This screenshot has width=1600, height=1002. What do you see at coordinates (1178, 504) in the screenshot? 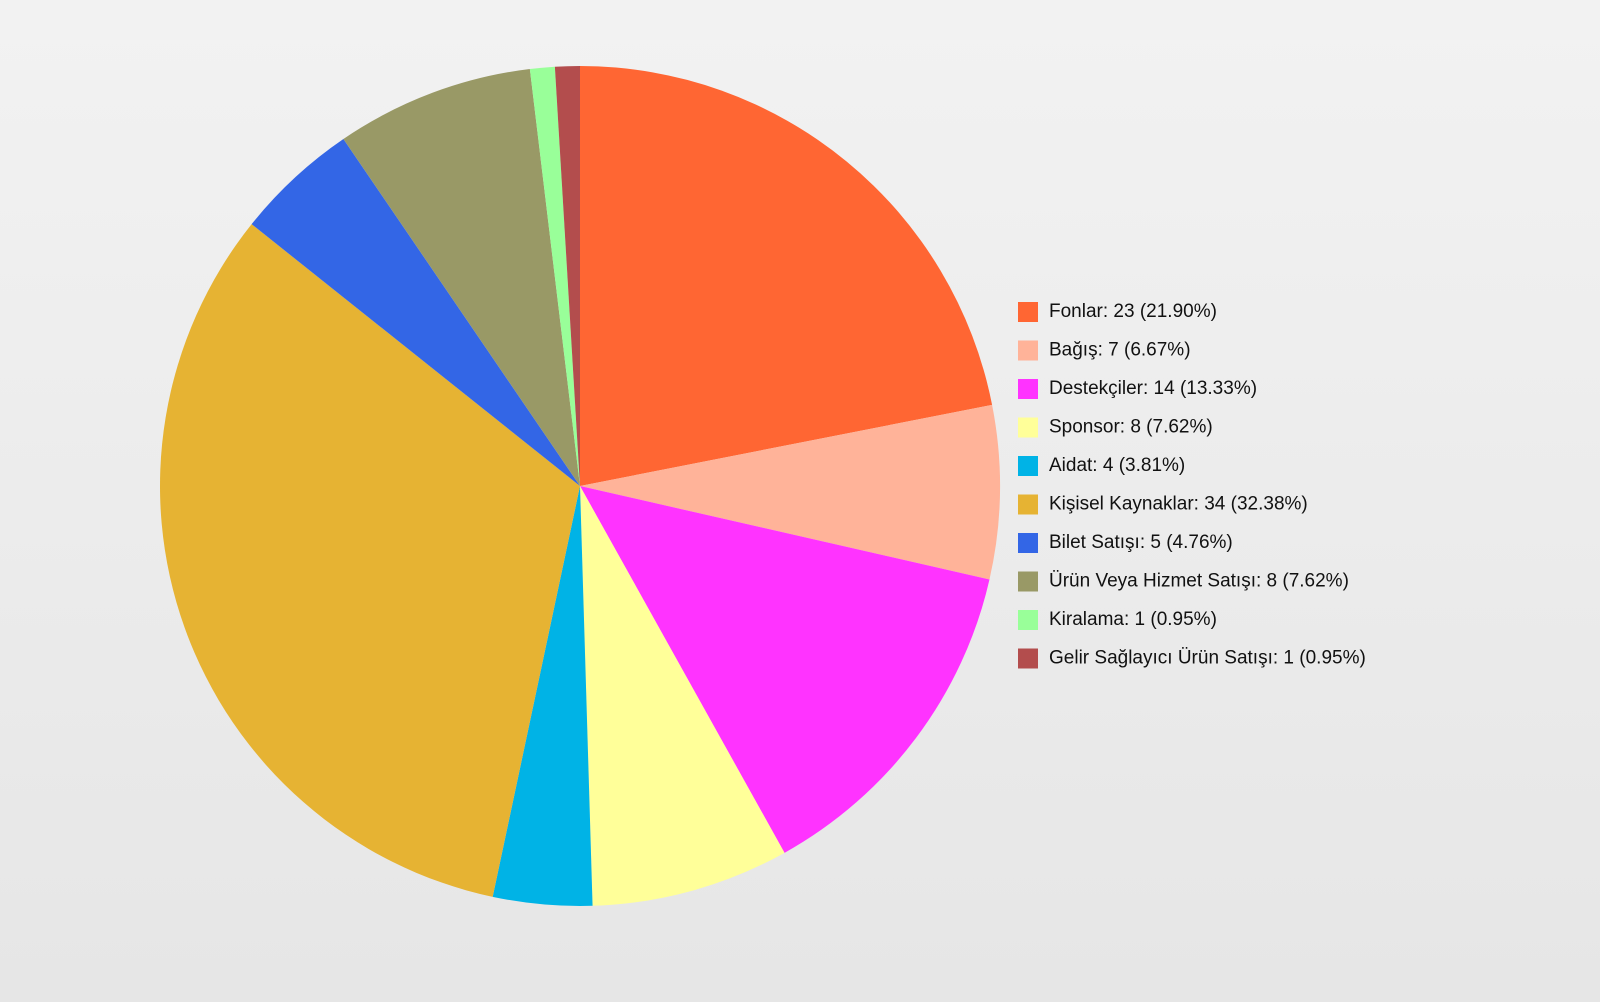
I see `legend-label: Kişisel Kaynaklar: 34 (32.38%)` at bounding box center [1178, 504].